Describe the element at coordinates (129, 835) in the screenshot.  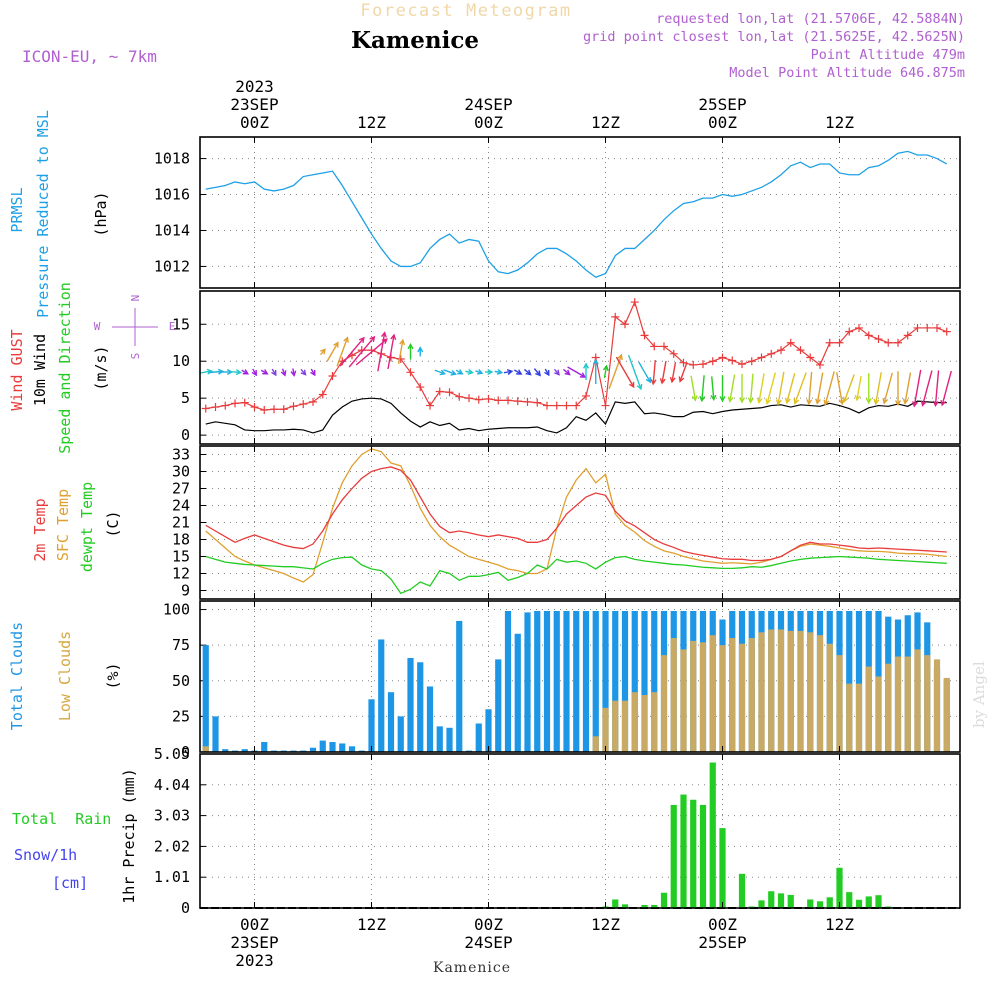
I see `precip-label-unit: 1hr Precip (mm)` at that location.